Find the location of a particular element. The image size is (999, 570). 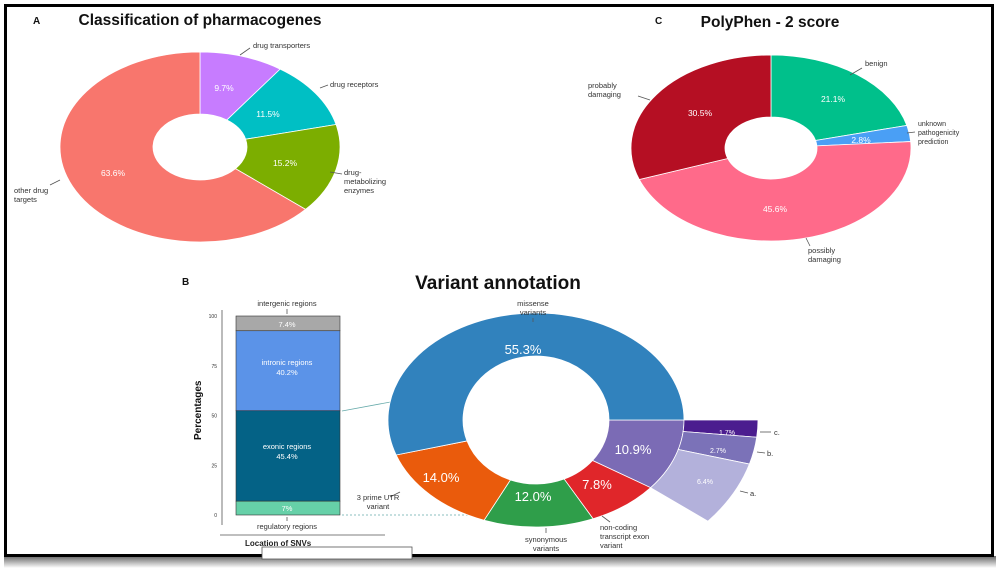

y-axis-ticks: 0 25 50 75 100 is located at coordinates (213, 416).